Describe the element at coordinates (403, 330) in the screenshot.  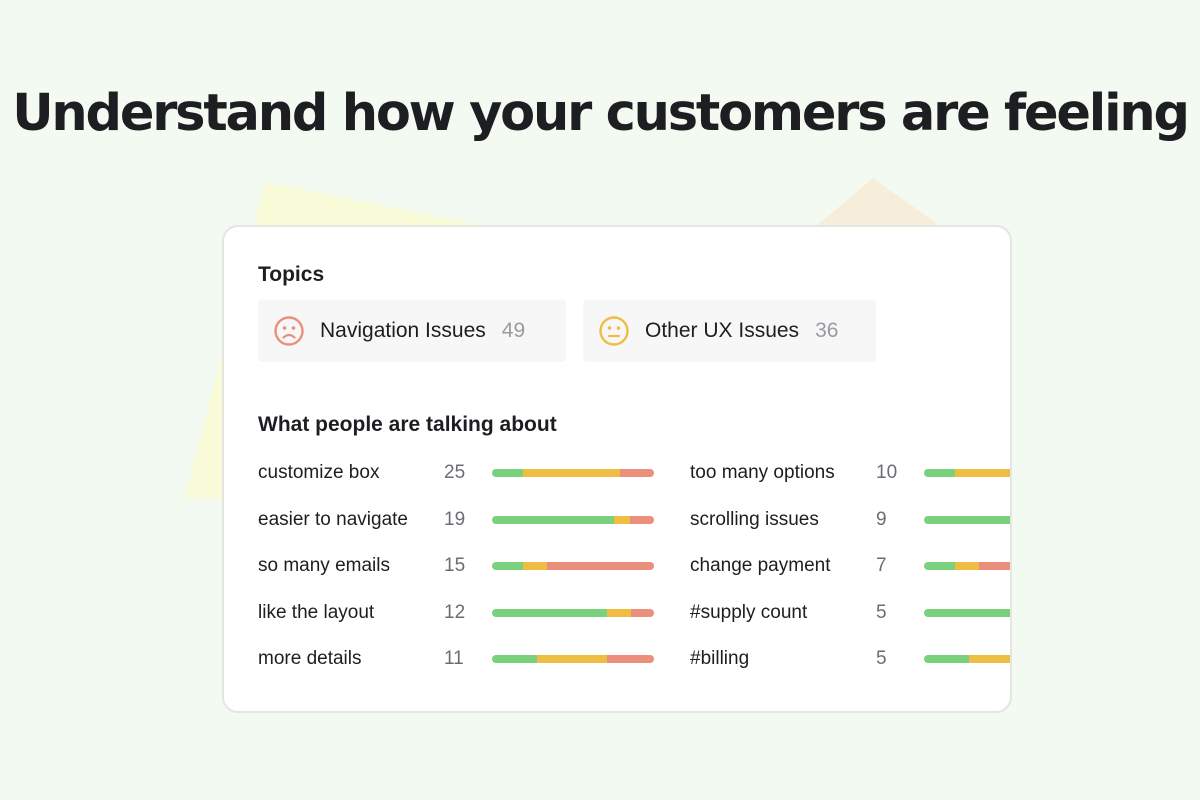
I see `topic-chip-label: Navigation Issues` at that location.